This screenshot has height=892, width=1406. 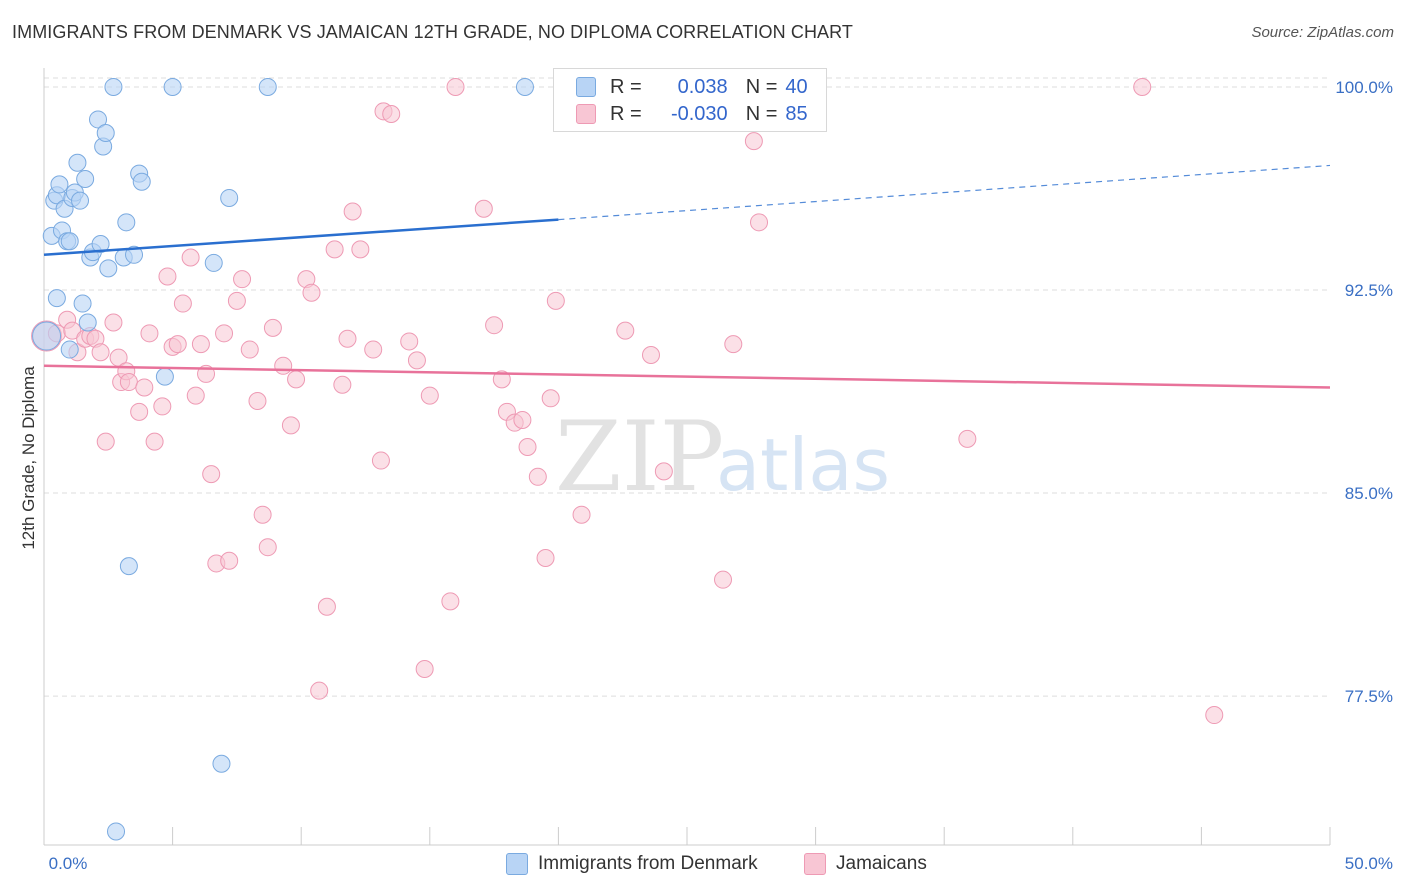 What do you see at coordinates (865, 864) in the screenshot?
I see `bottom-legend-jamaicans: Jamaicans` at bounding box center [865, 864].